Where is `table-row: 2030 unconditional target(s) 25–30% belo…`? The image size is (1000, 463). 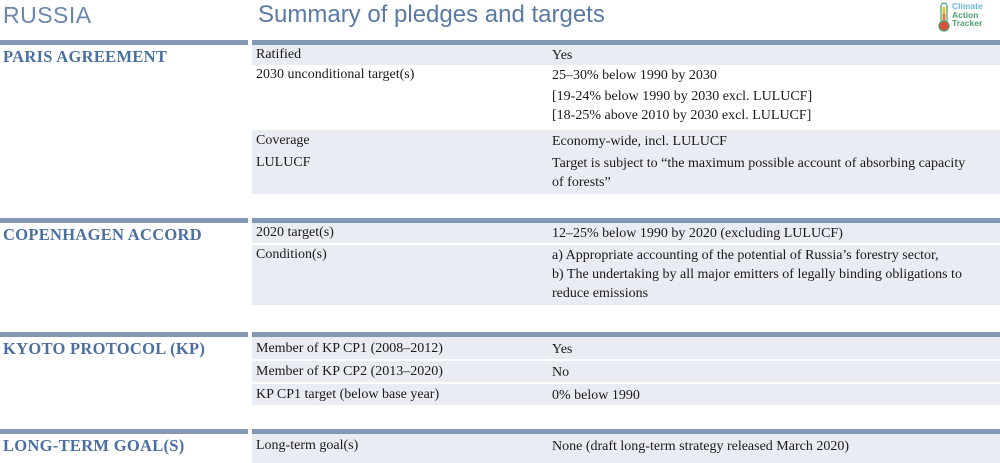
table-row: 2030 unconditional target(s) 25–30% belo… is located at coordinates (626, 75).